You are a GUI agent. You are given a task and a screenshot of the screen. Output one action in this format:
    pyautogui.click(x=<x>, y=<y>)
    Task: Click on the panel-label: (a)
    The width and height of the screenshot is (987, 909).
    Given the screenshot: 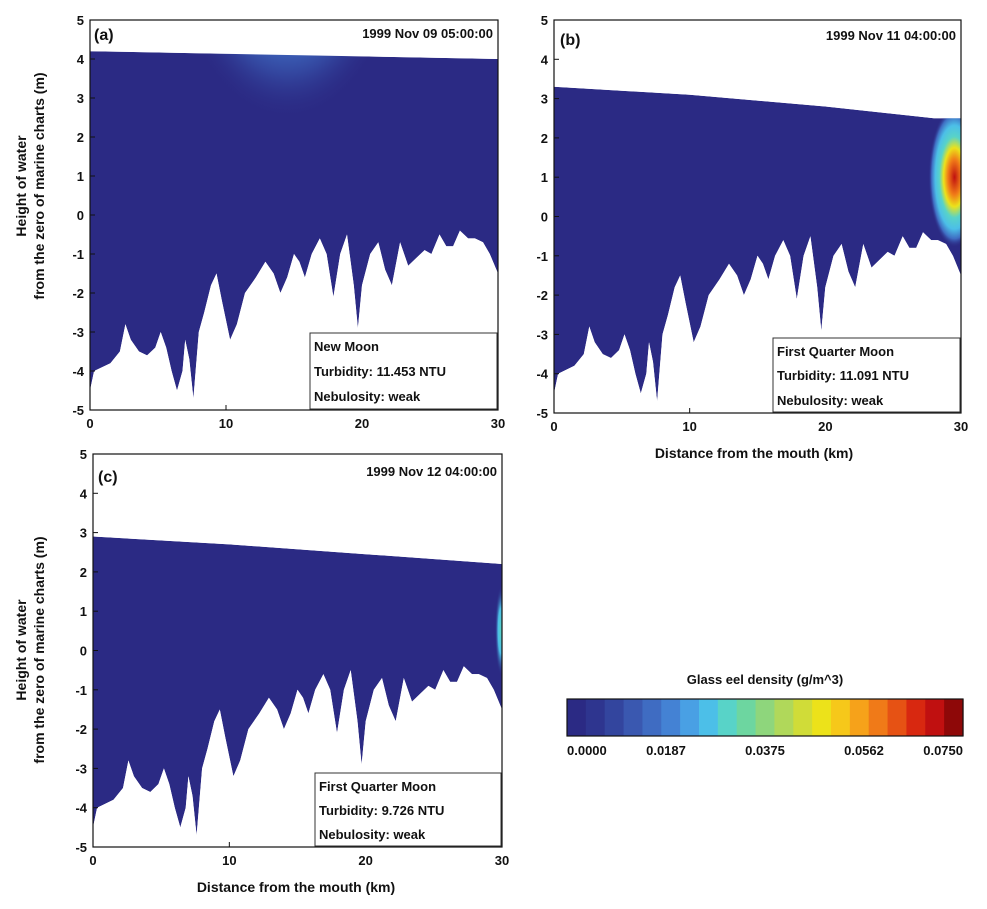 What is the action you would take?
    pyautogui.click(x=104, y=35)
    